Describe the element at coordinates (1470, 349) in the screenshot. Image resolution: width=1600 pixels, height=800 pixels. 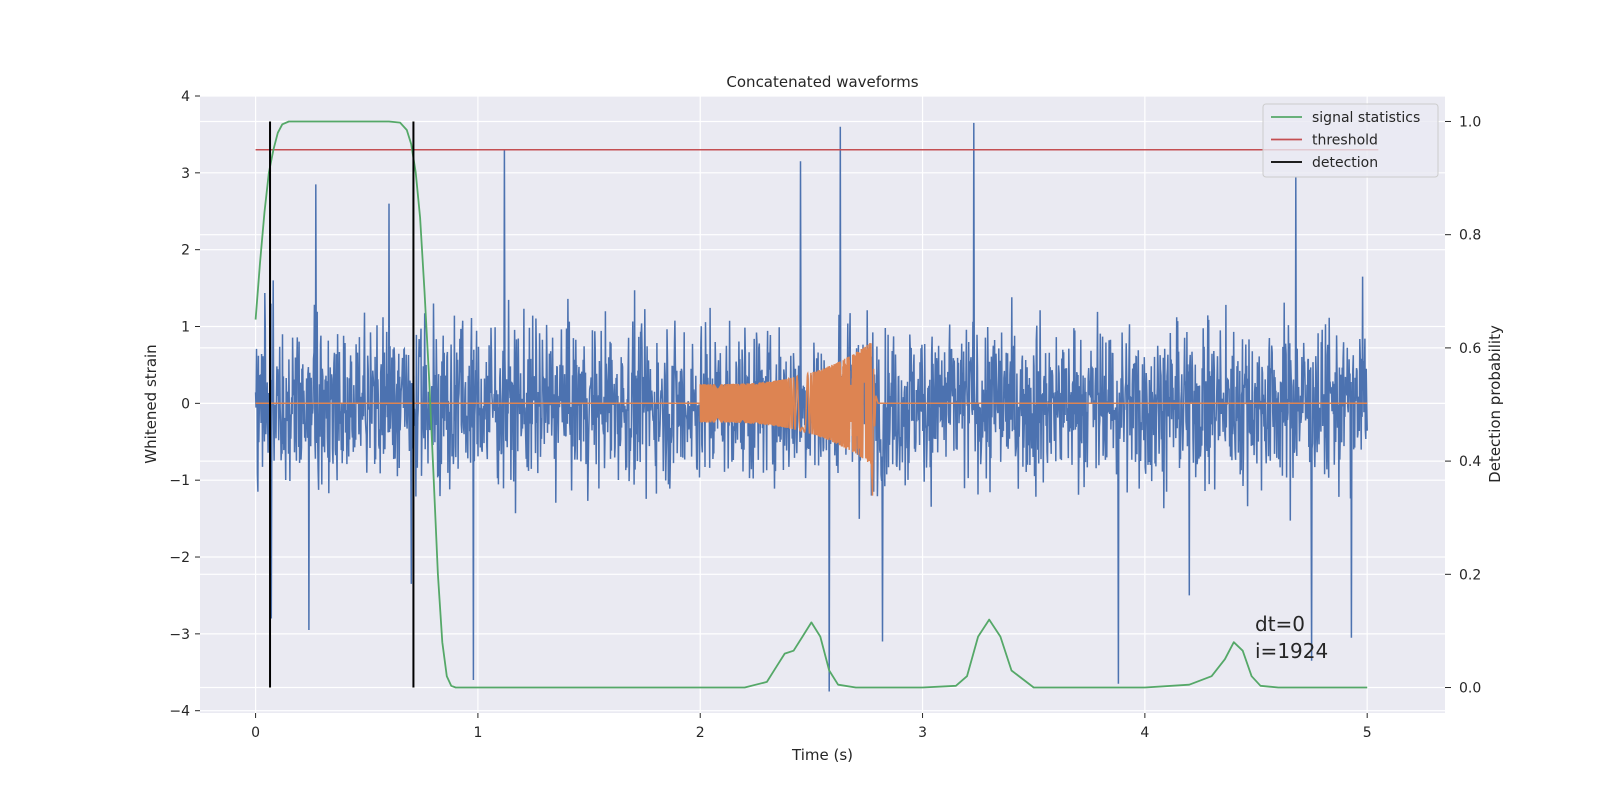
I see `y2-tick-label: 0.6` at that location.